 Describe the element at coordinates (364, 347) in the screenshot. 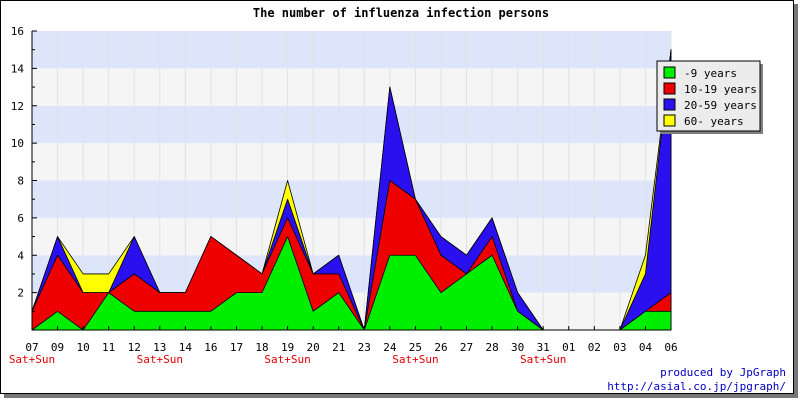

I see `x-tick-label: 23` at that location.